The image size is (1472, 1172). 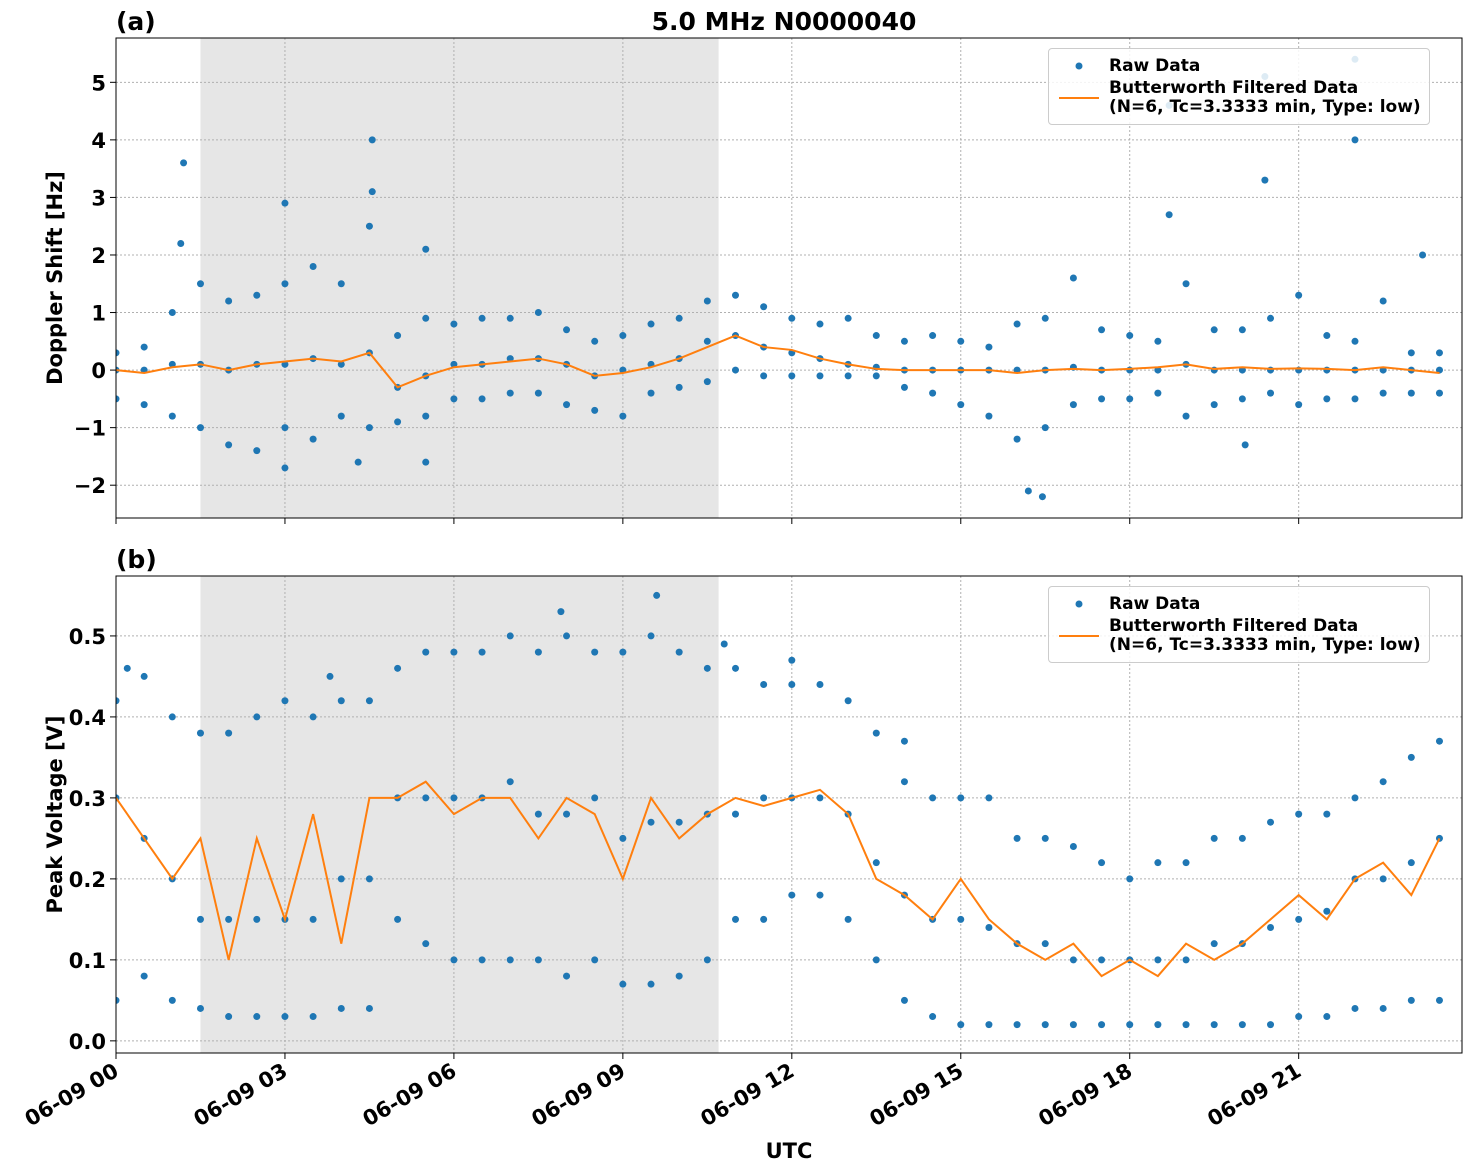 I want to click on y-tick-label: 0.2, so click(x=87, y=880).